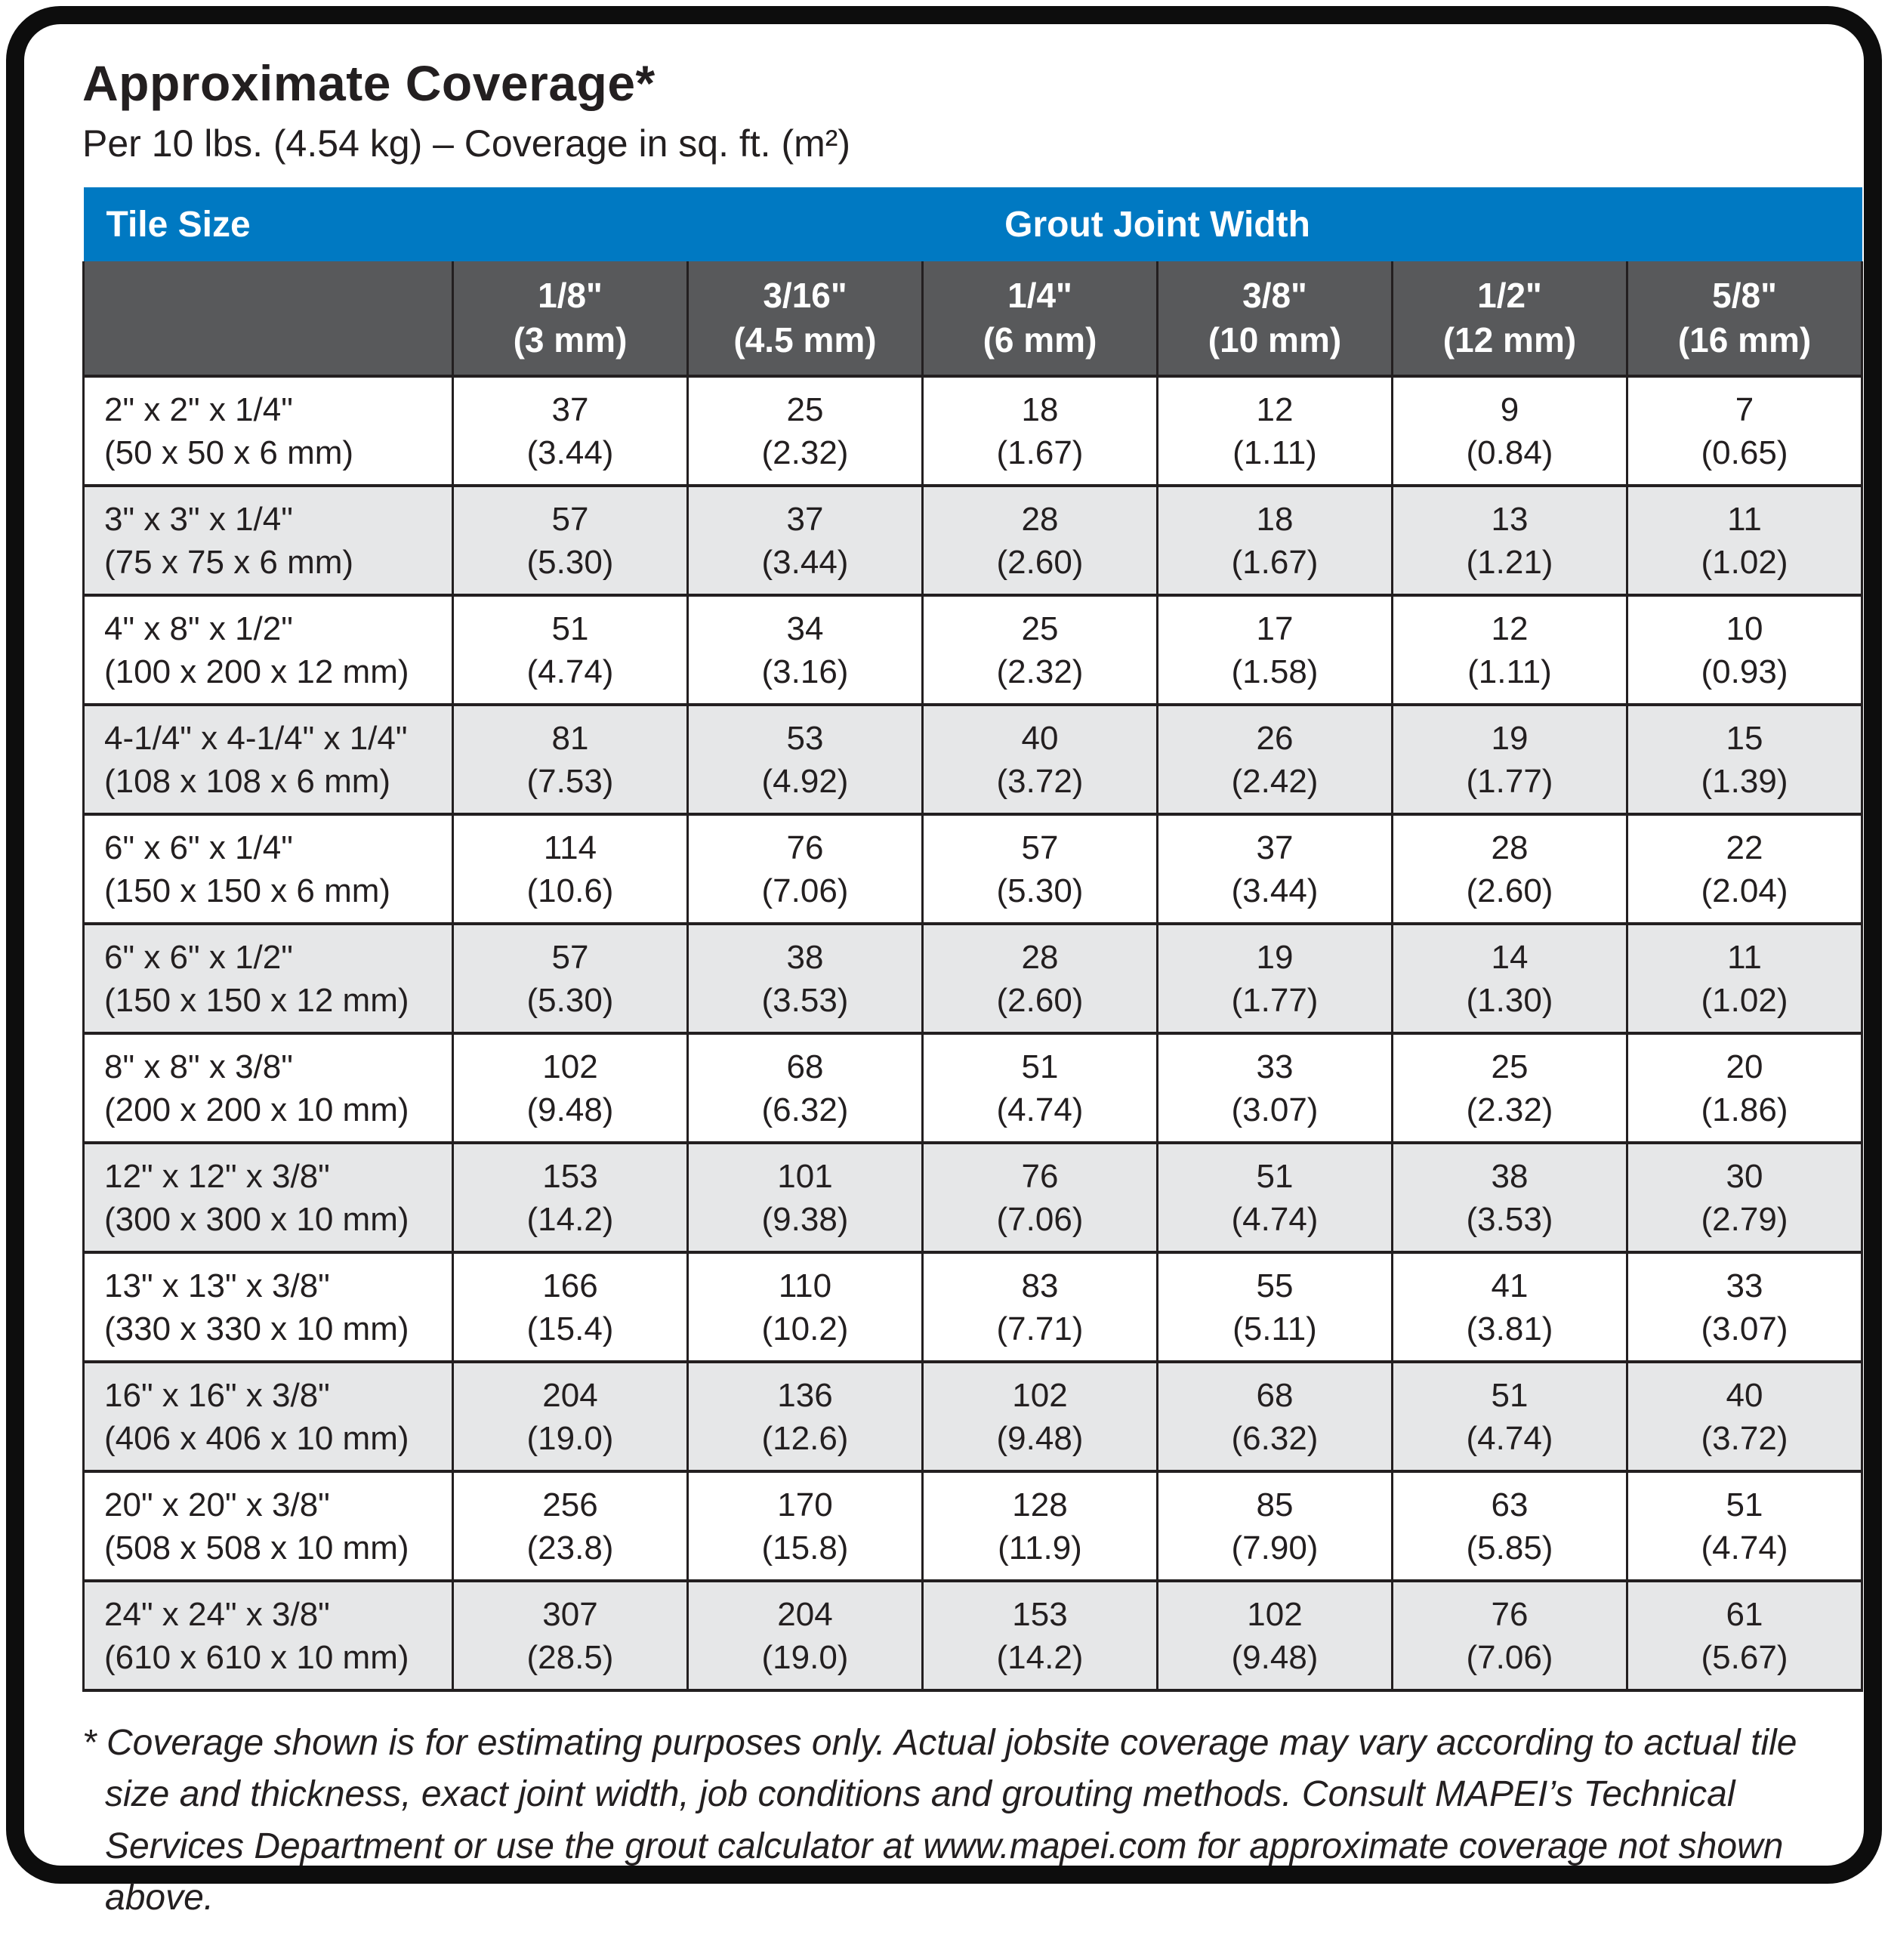 The width and height of the screenshot is (1888, 1960). I want to click on coverage-m2: (0.84), so click(1509, 453).